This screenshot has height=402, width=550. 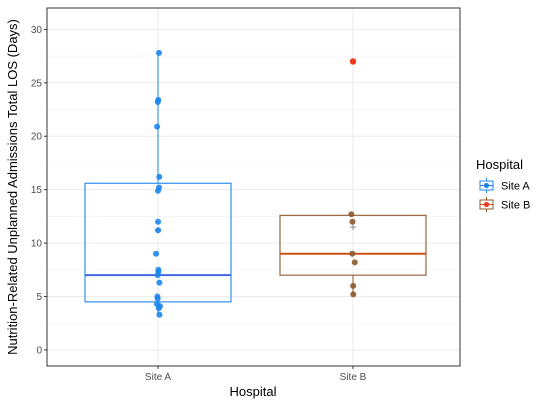 I want to click on legend-key-site-a: Site A, so click(x=504, y=185).